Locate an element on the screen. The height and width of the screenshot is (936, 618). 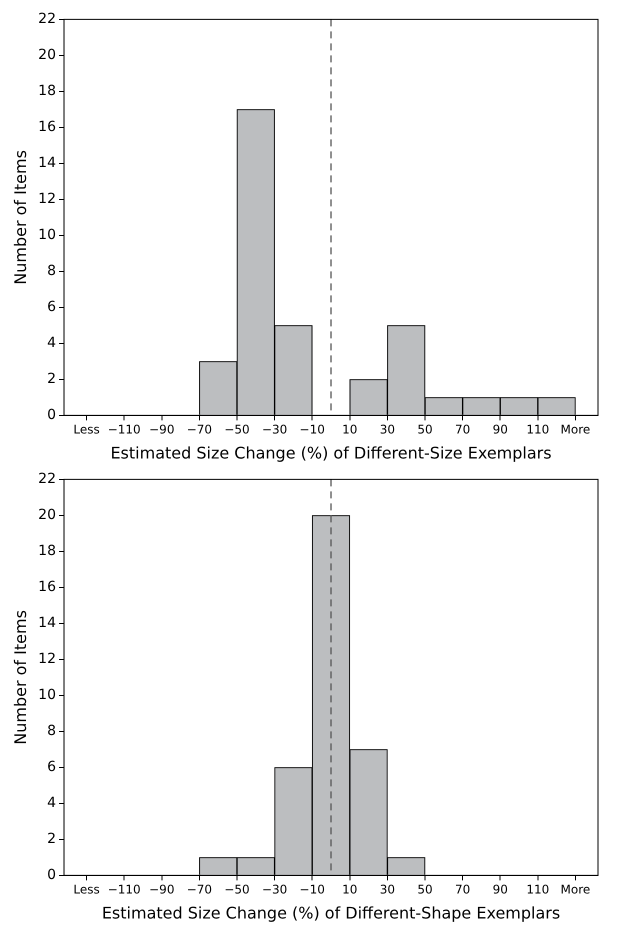
x-axis-title: Estimated Size Change (%) of Different-Shape Exemplars is located at coordinates (331, 913).